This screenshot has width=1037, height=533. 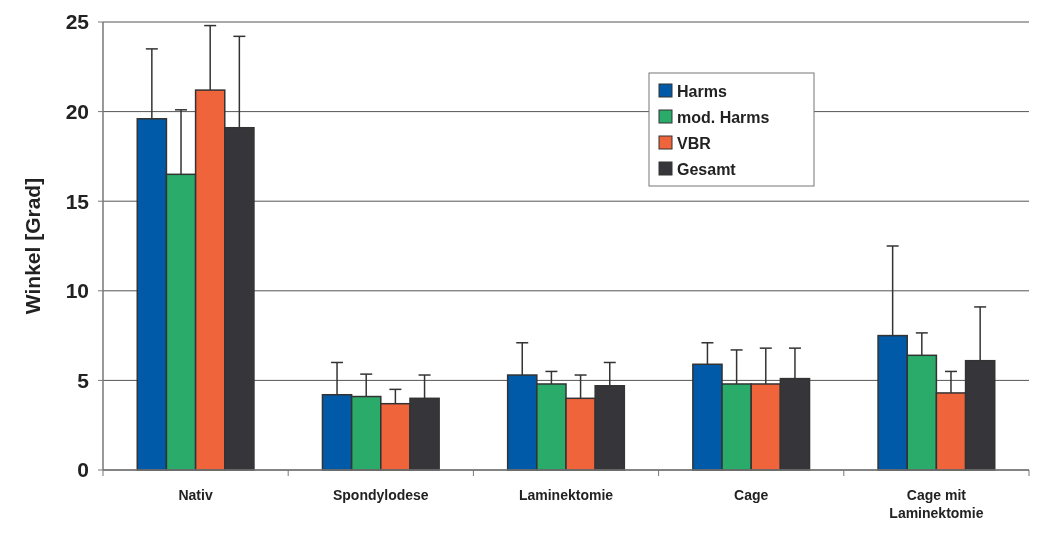 What do you see at coordinates (77, 201) in the screenshot?
I see `y-tick-label: 15` at bounding box center [77, 201].